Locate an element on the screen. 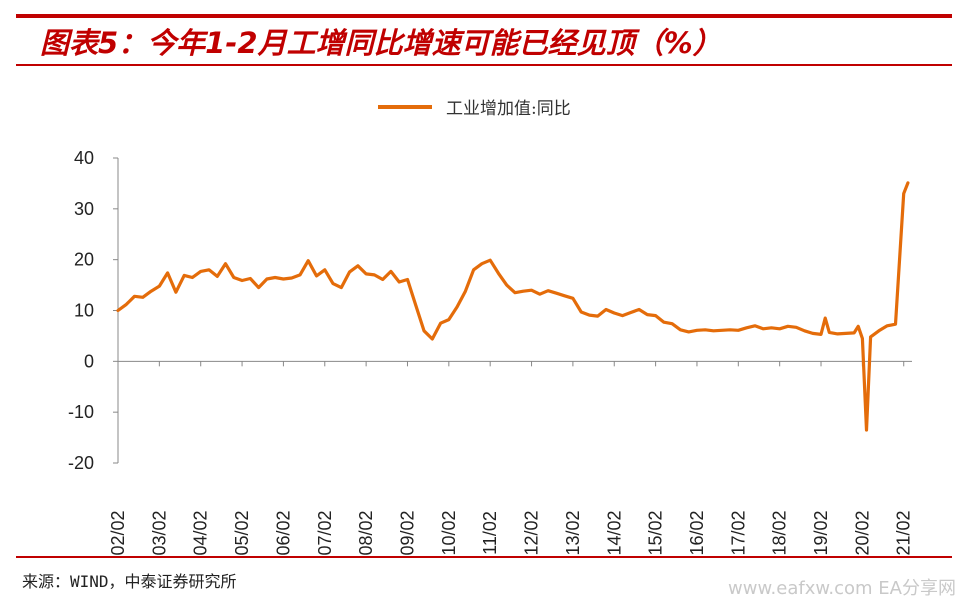  legend-label: 工业增加值:同比 is located at coordinates (508, 109).